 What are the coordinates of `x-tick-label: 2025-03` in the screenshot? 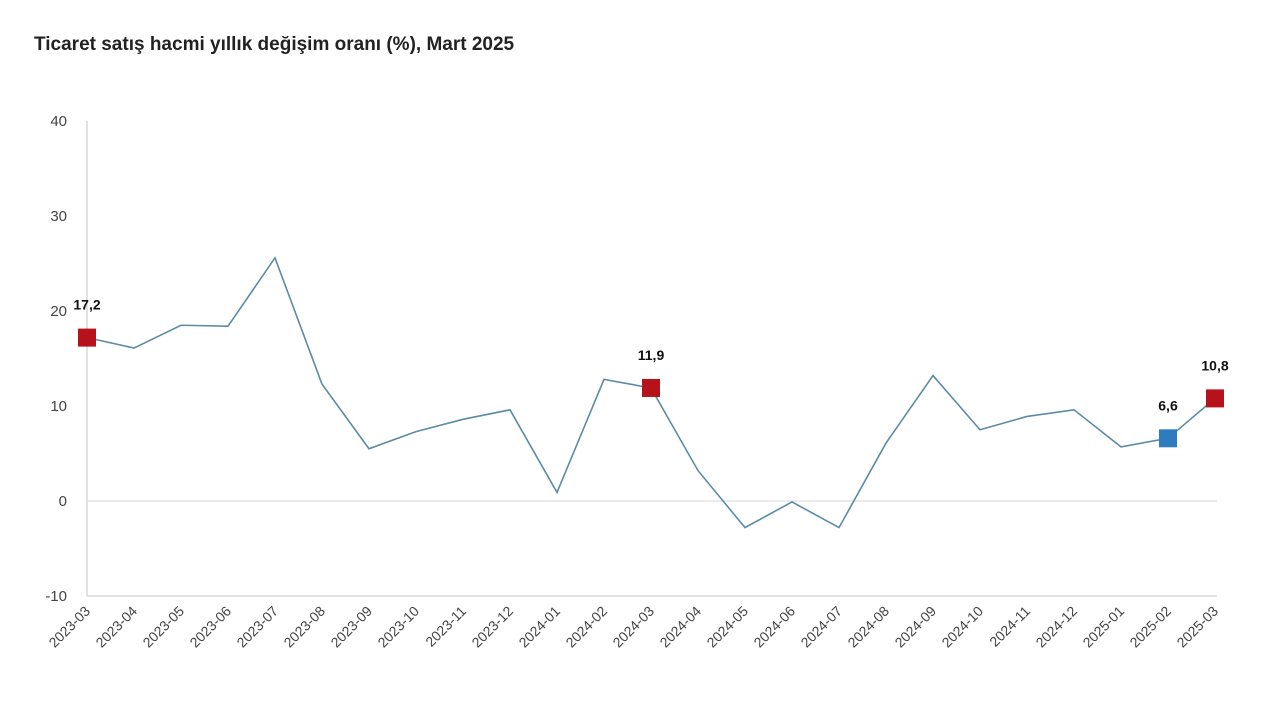 It's located at (1197, 627).